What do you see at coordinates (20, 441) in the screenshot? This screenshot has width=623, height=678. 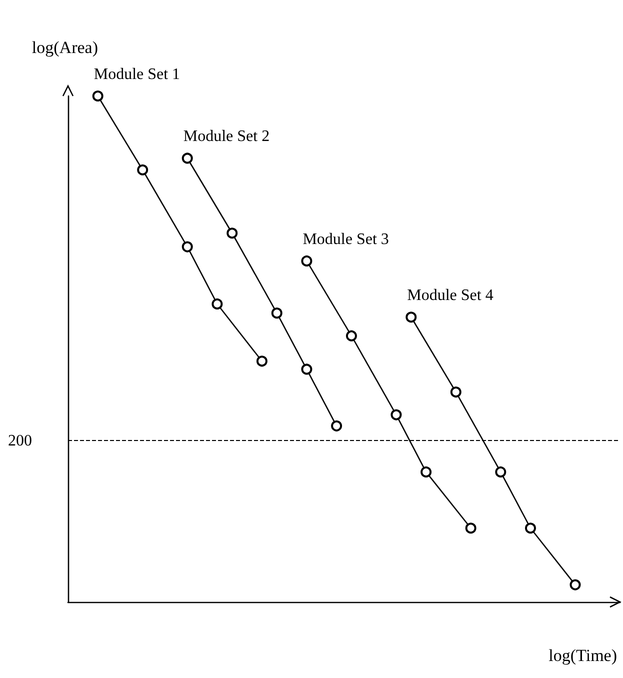 I see `text: 200` at bounding box center [20, 441].